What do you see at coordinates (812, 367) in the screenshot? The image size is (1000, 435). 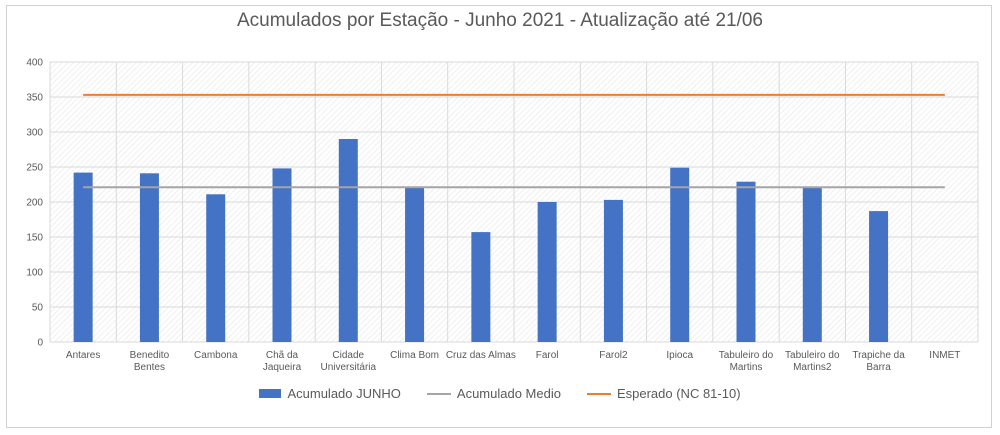 I see `x-tick-label-line: Martins2` at bounding box center [812, 367].